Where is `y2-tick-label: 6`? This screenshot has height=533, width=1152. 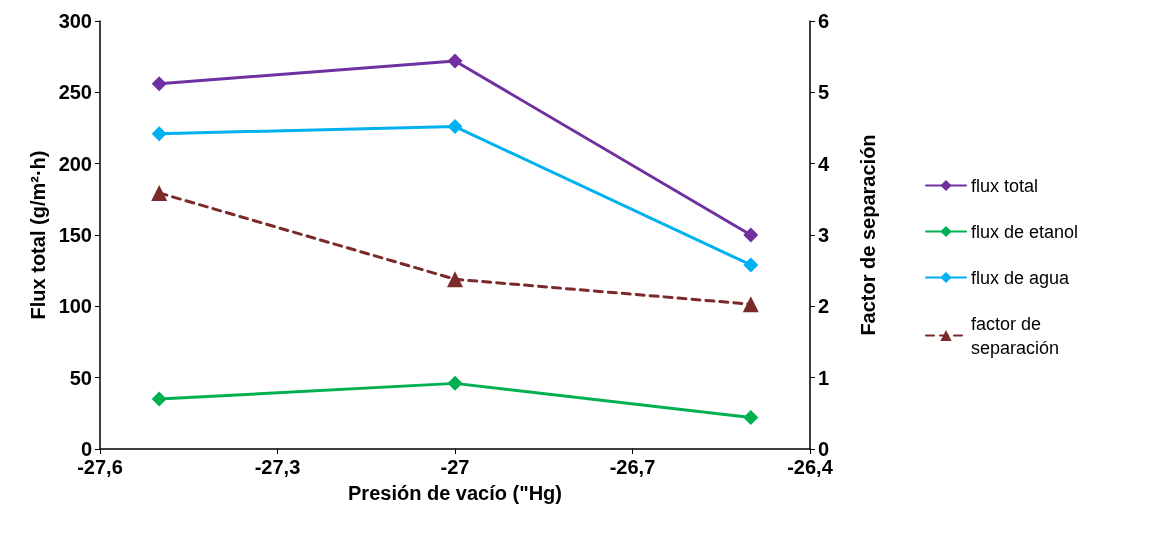 y2-tick-label: 6 is located at coordinates (824, 21).